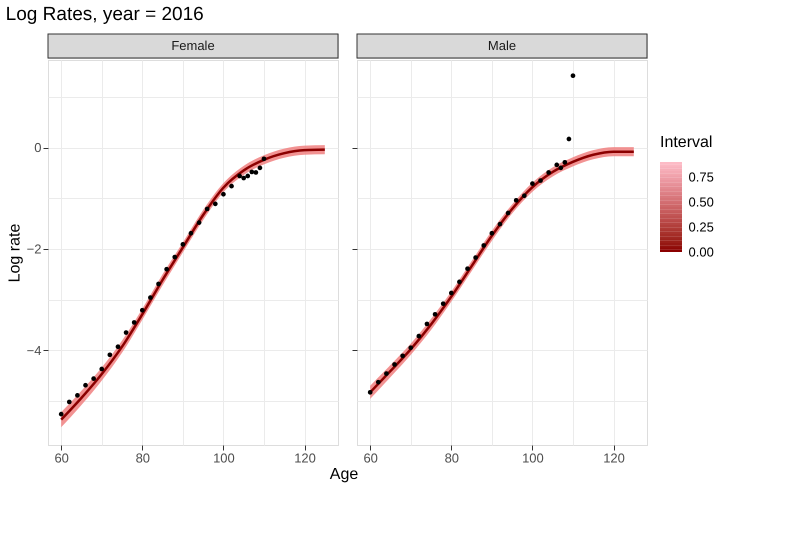  I want to click on y-tick-label: −2, so click(34, 248).